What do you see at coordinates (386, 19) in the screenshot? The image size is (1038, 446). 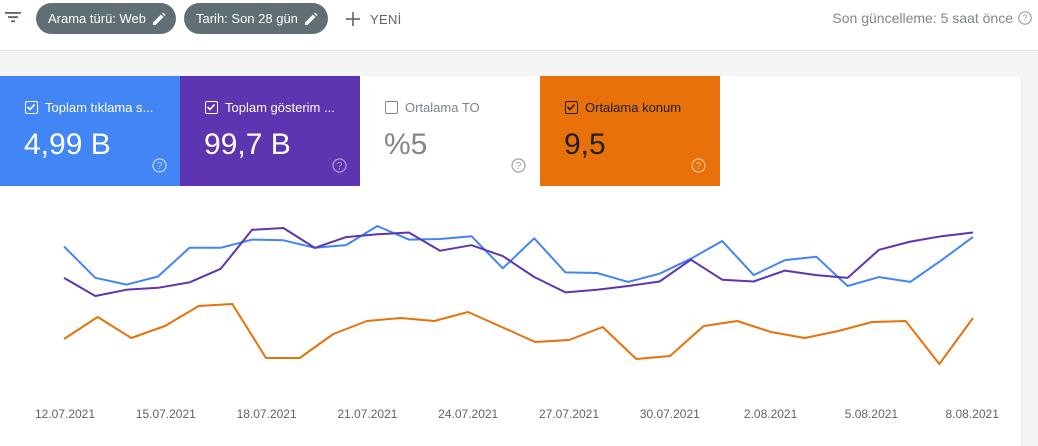 I see `new-filter-label: YENİ` at bounding box center [386, 19].